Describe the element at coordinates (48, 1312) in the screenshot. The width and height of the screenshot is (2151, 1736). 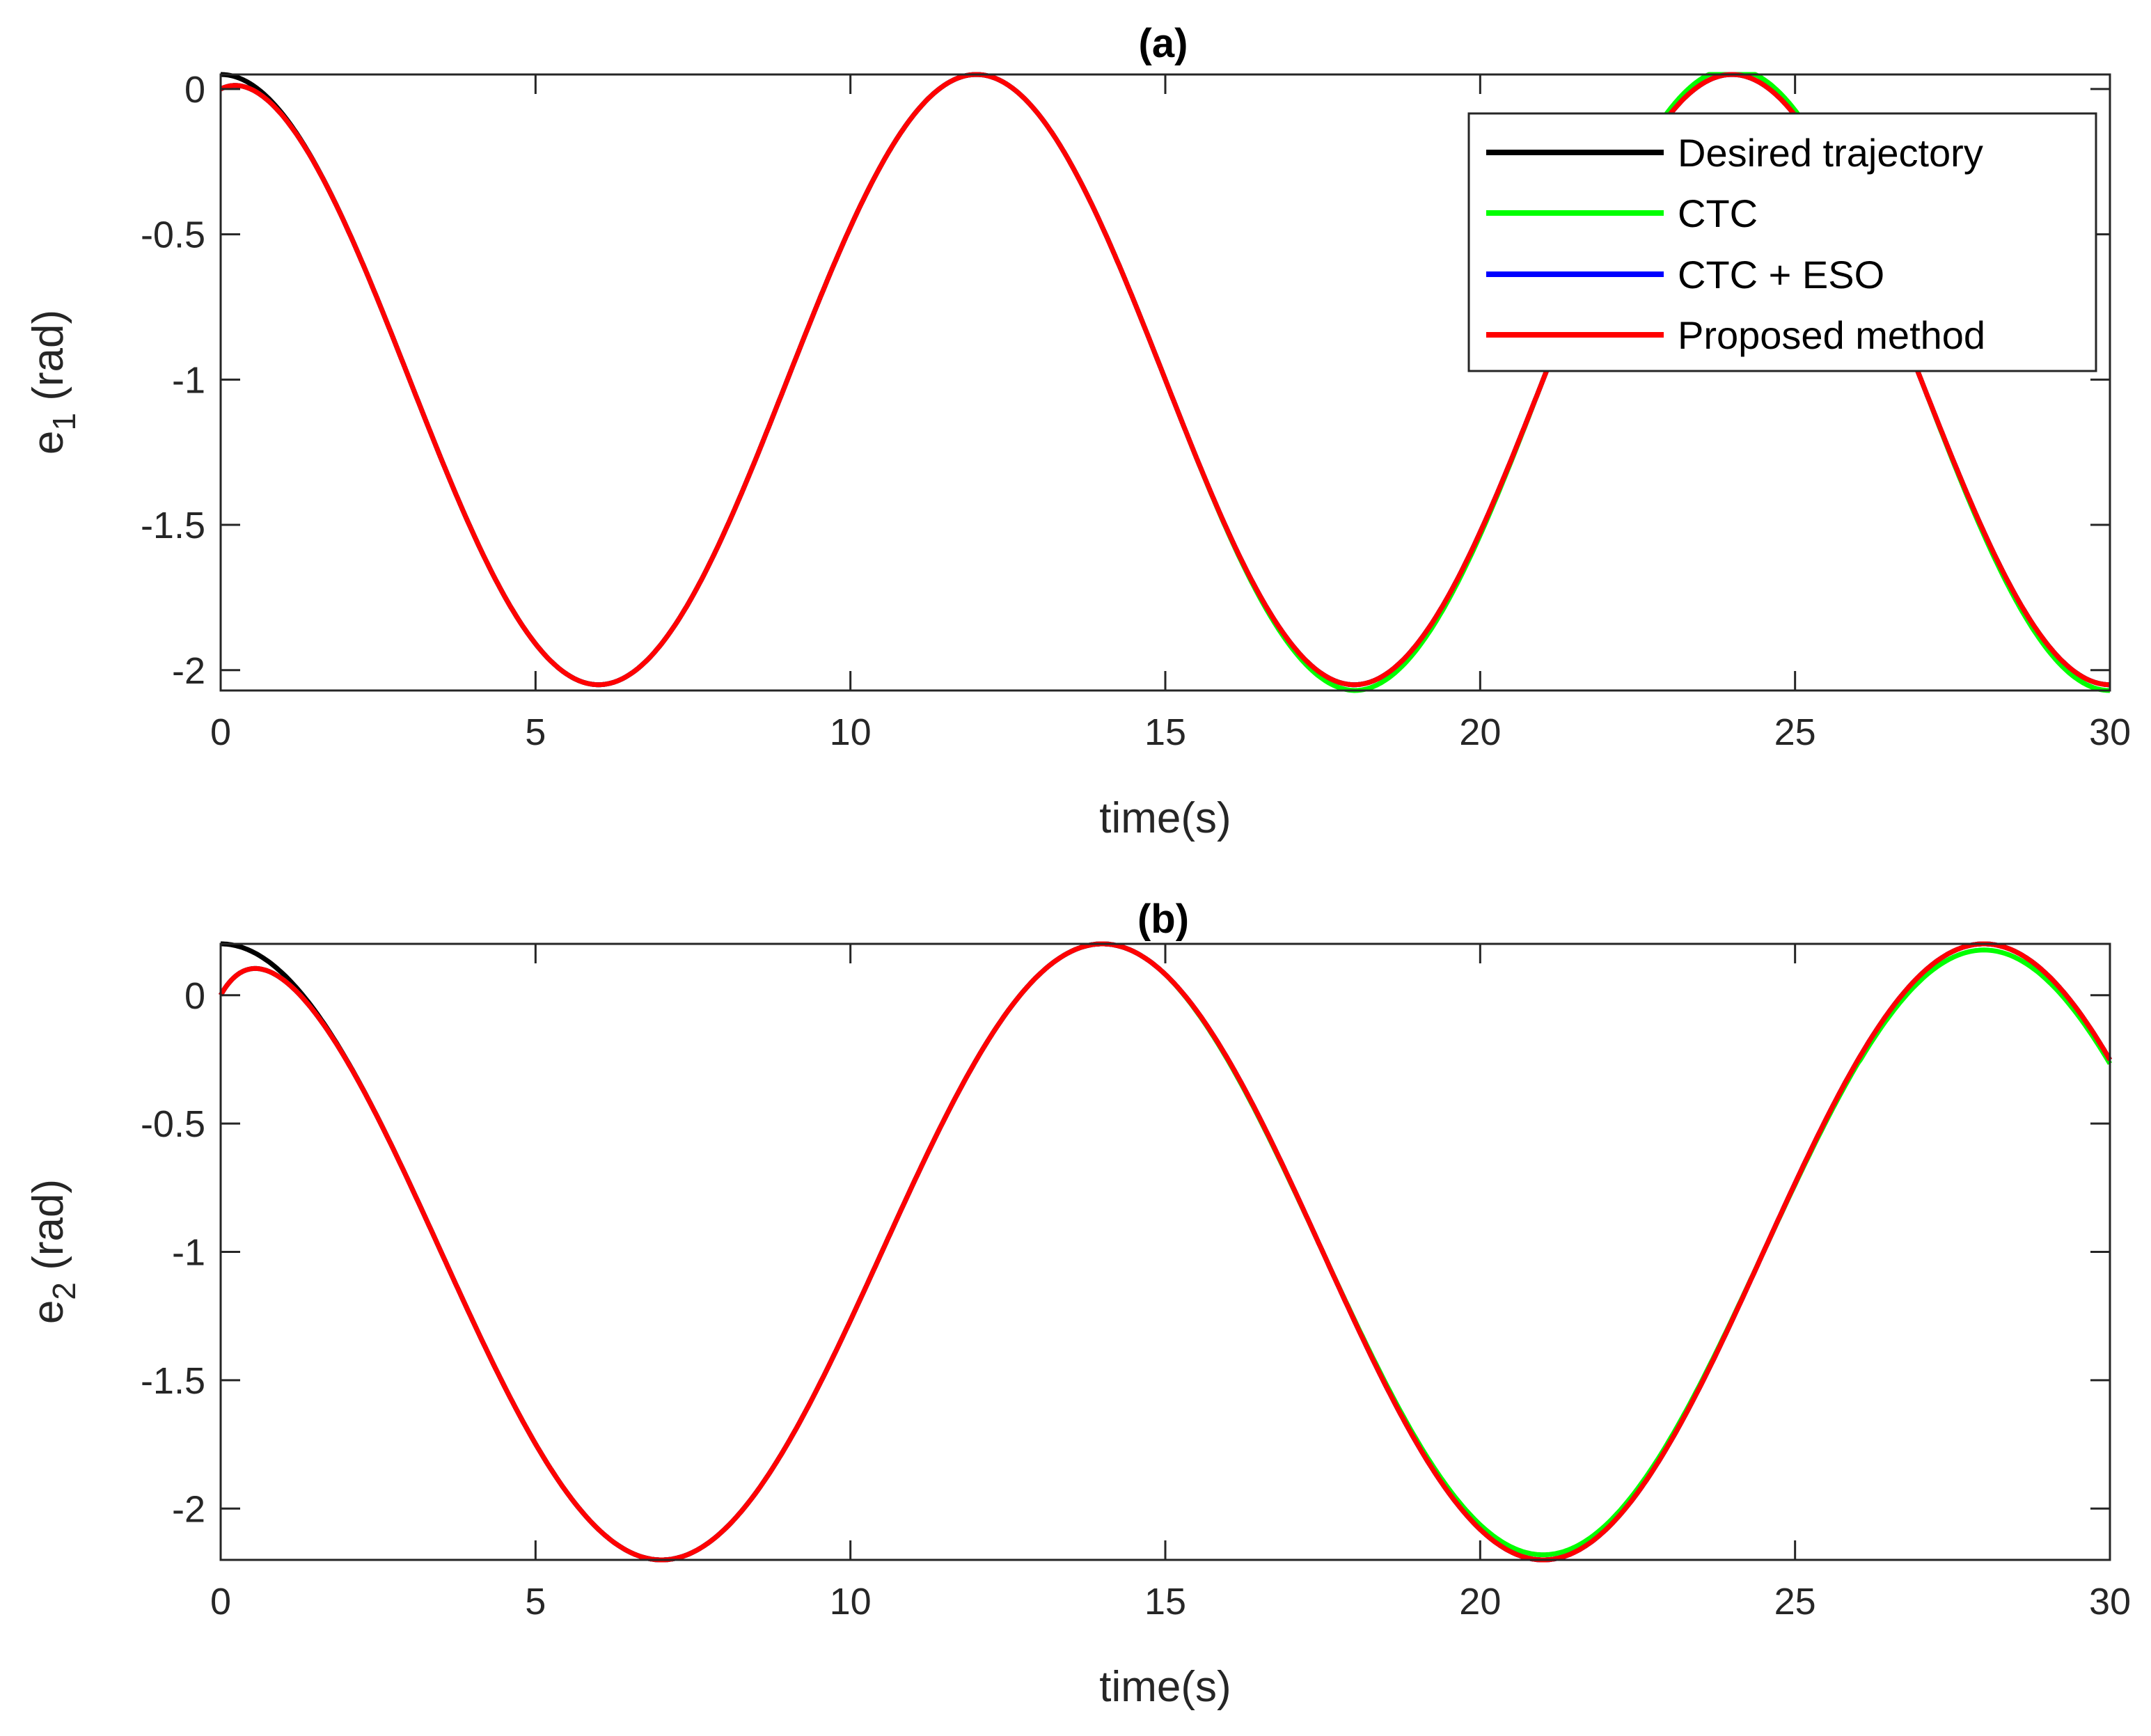
I see `panel-b-ylabel-main: e` at that location.